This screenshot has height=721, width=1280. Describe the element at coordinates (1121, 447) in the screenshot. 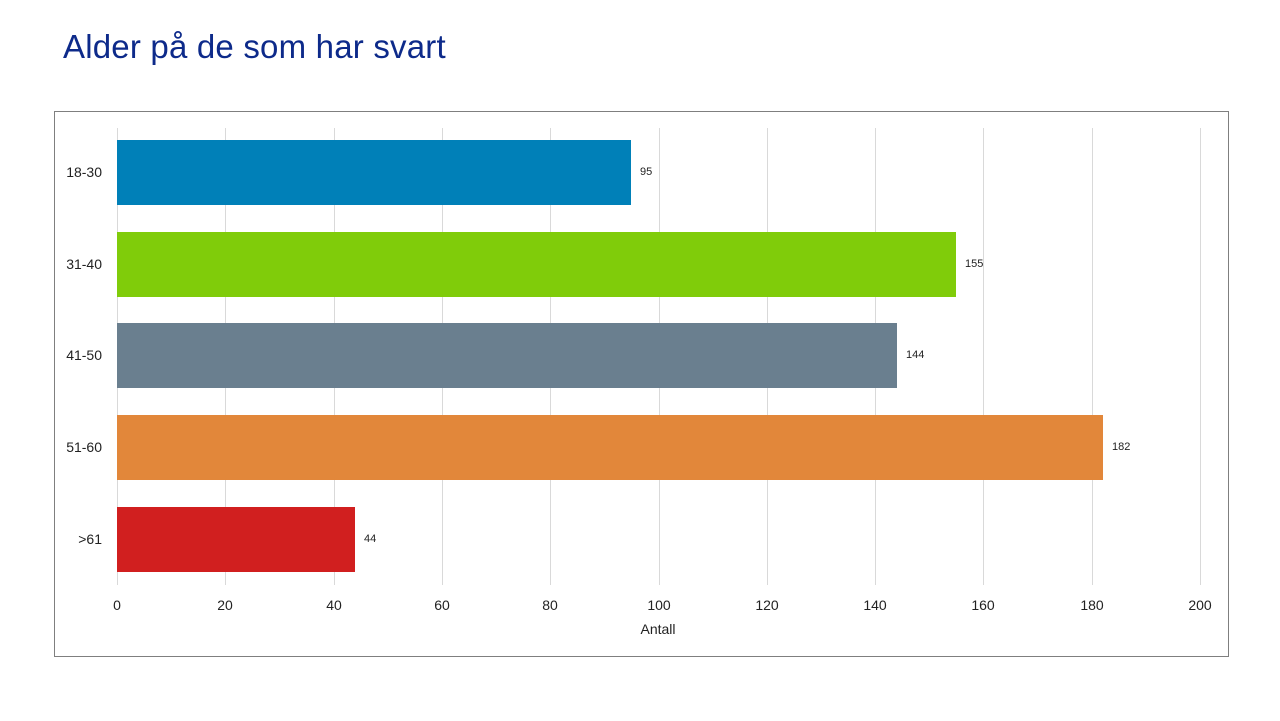

I see `data-label: 182` at that location.